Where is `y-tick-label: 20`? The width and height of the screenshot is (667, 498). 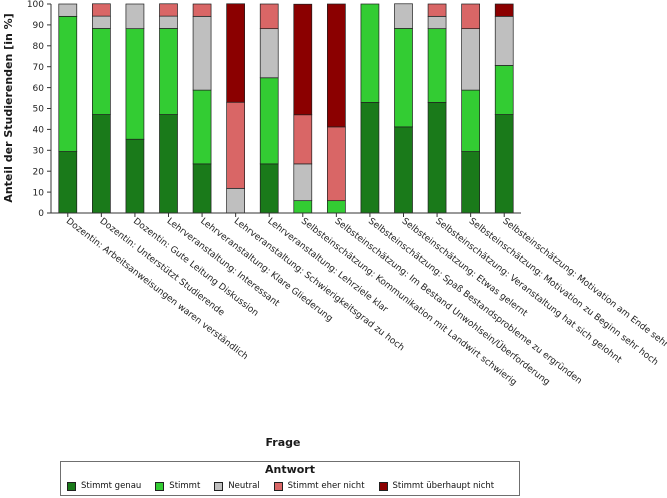 y-tick-label: 20 is located at coordinates (39, 172).